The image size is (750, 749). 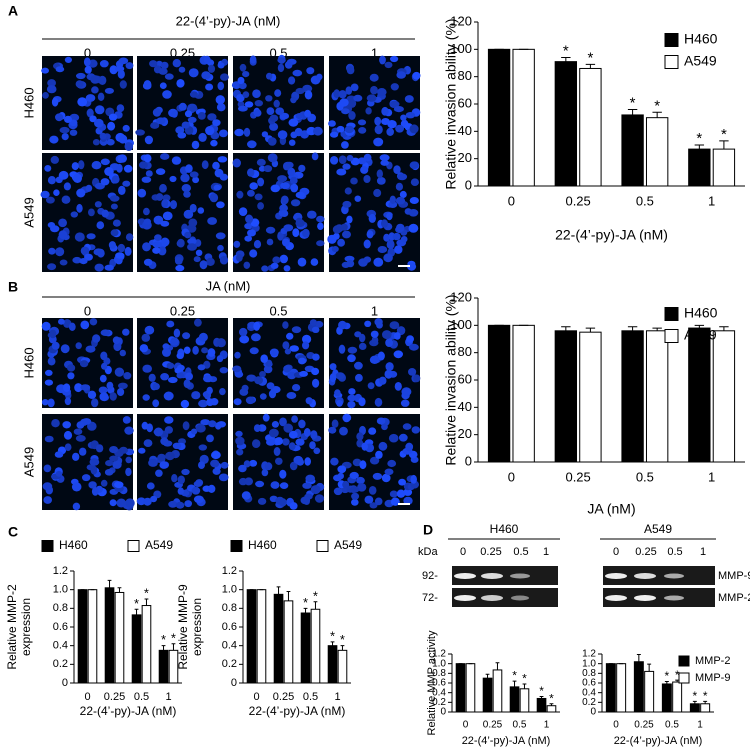 What do you see at coordinates (520, 725) in the screenshot?
I see `x-tick-label: 0.5` at bounding box center [520, 725].